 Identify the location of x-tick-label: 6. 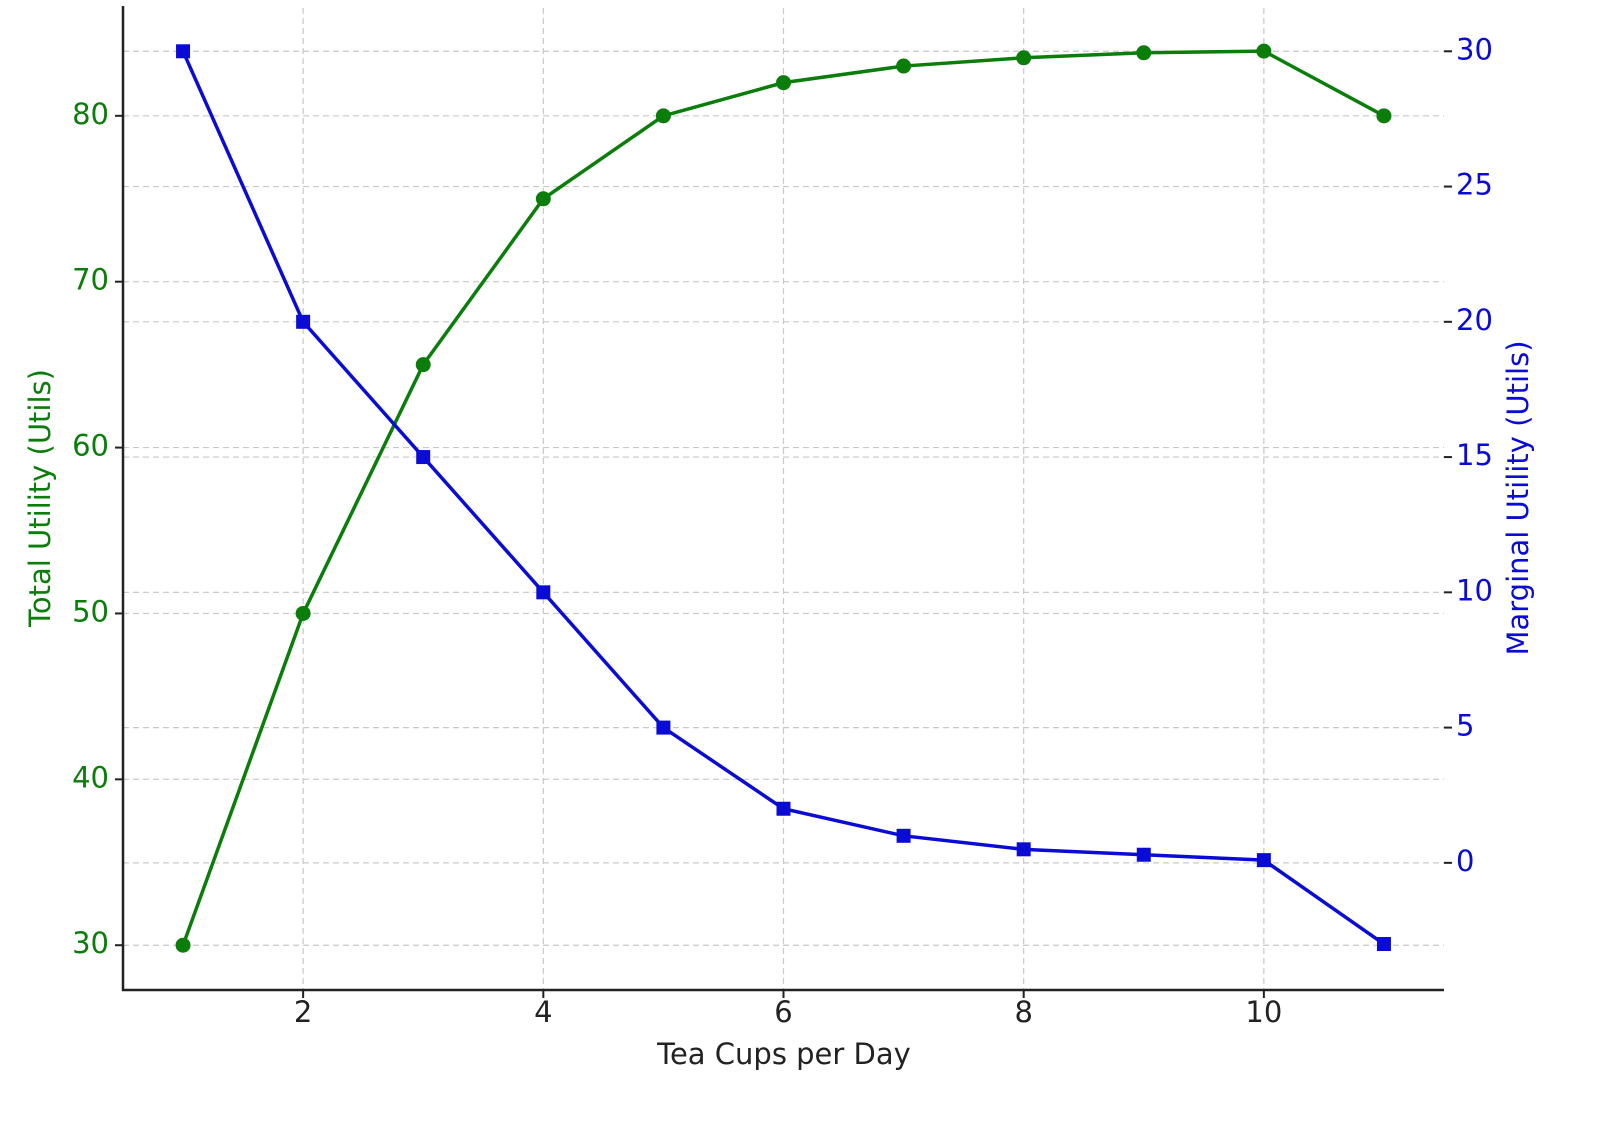
(783, 1012).